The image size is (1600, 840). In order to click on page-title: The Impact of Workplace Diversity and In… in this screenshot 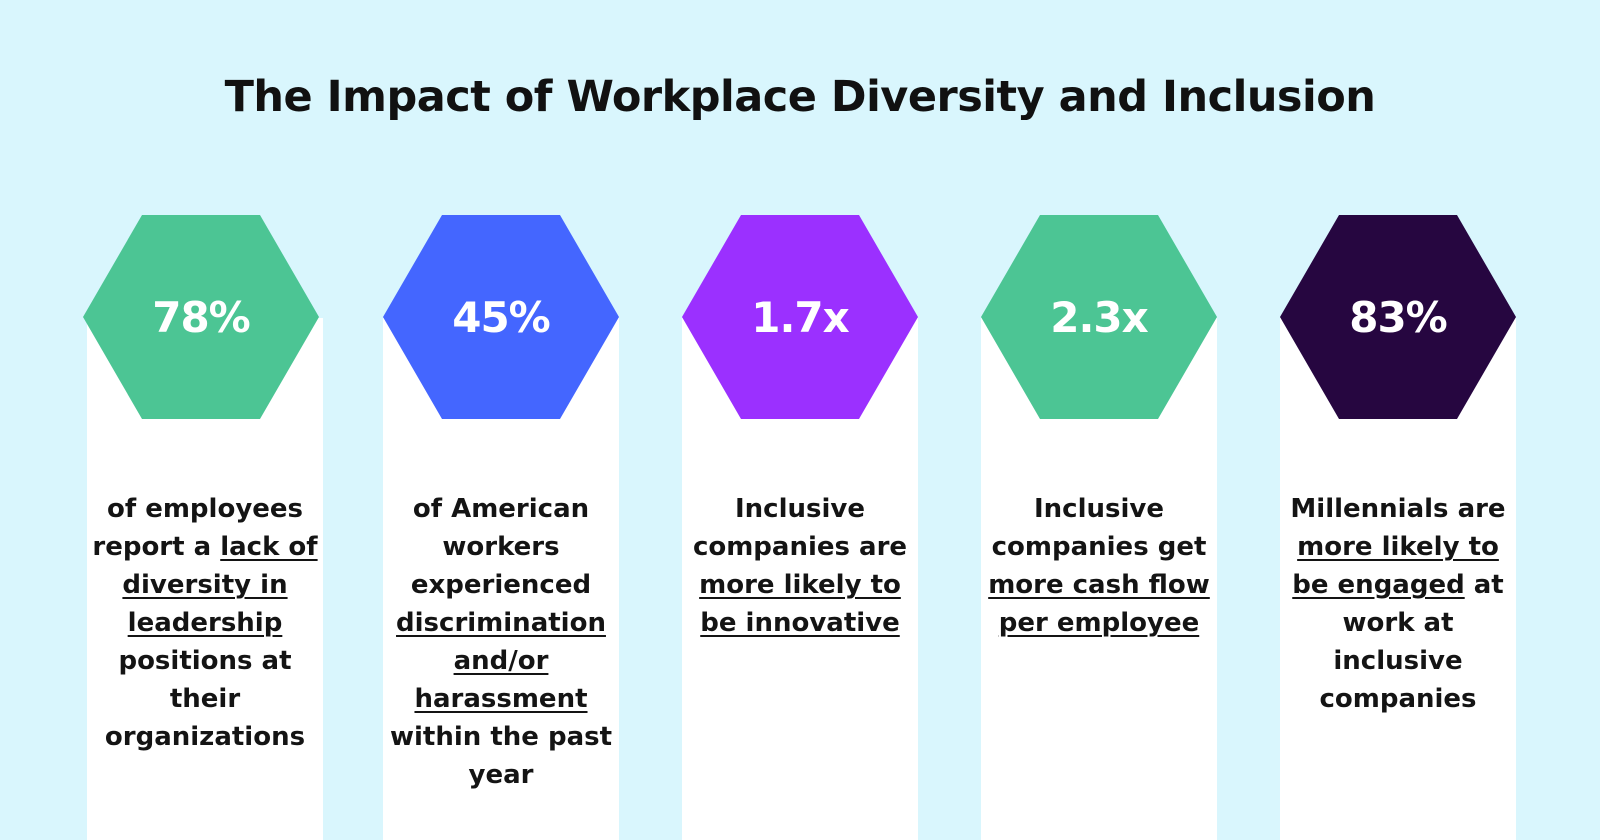, I will do `click(800, 97)`.